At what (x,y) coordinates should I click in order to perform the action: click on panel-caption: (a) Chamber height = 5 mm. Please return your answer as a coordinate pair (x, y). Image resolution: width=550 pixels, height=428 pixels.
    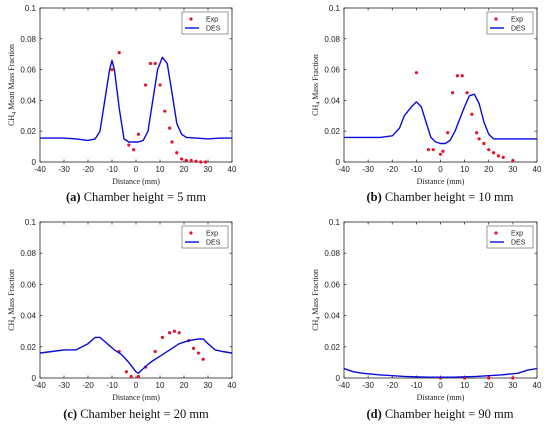
    Looking at the image, I should click on (136, 197).